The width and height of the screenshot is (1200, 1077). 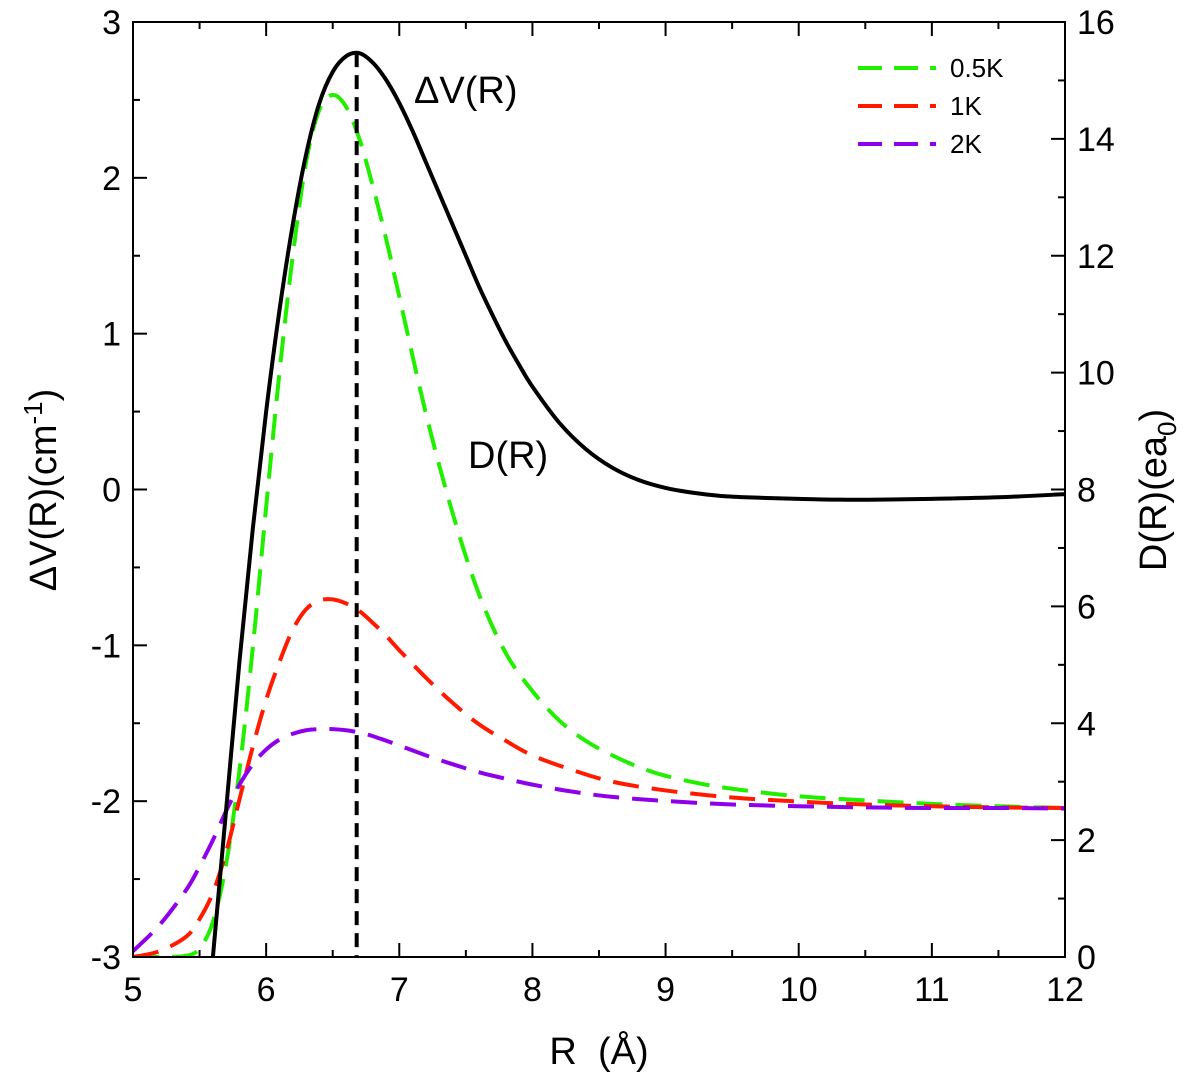 What do you see at coordinates (920, 106) in the screenshot?
I see `legend-item: 1K` at bounding box center [920, 106].